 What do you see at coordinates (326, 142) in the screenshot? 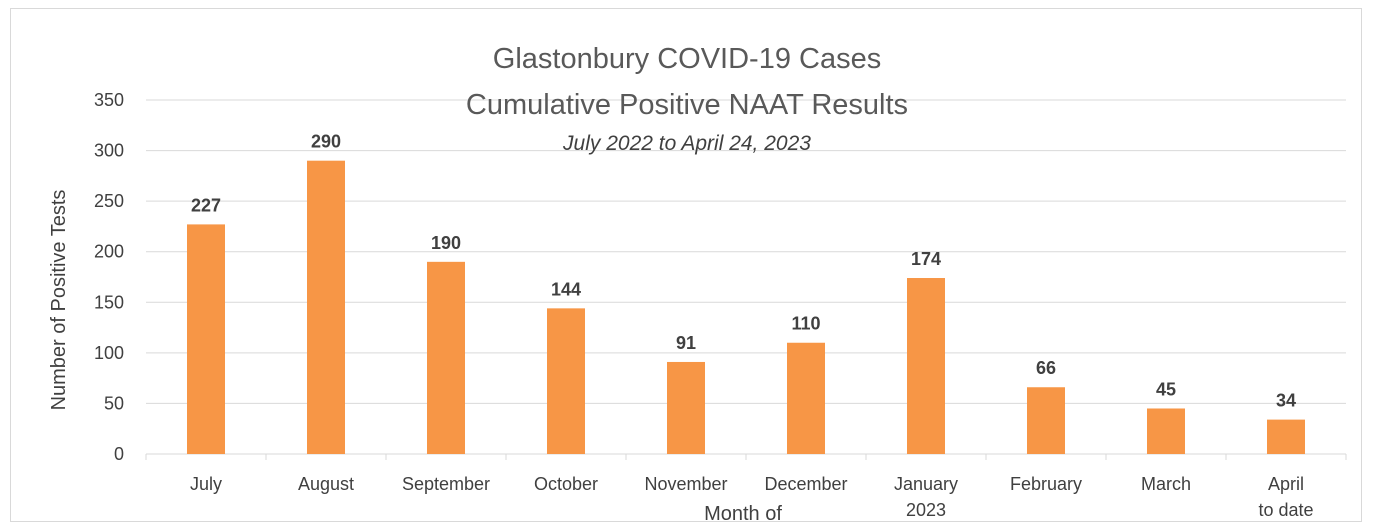
I see `data-label: 290` at bounding box center [326, 142].